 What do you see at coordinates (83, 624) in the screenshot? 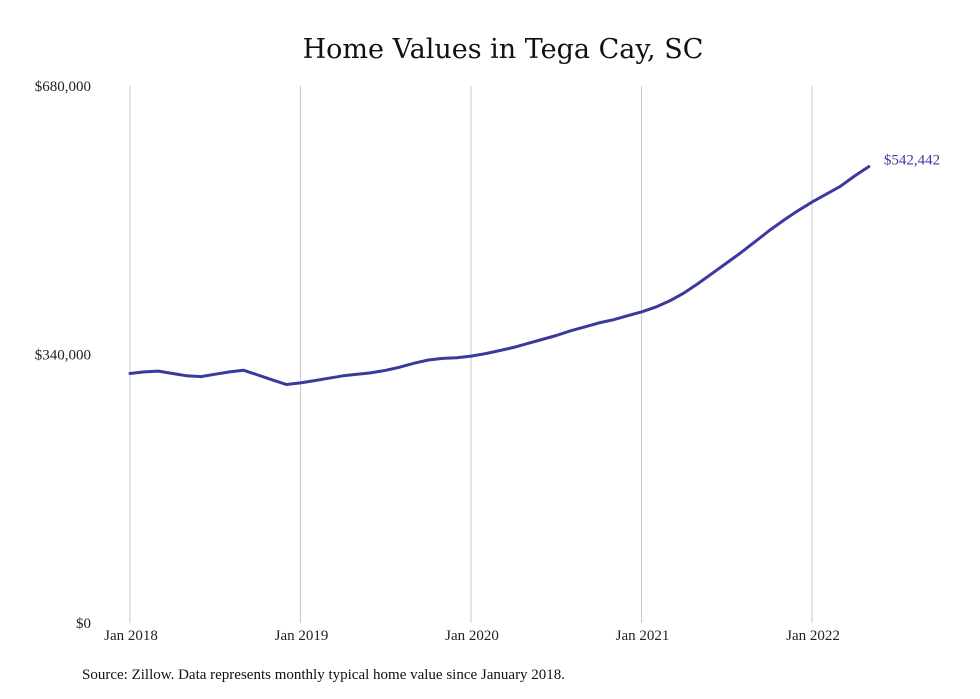
I see `y-tick-label: $0` at bounding box center [83, 624].